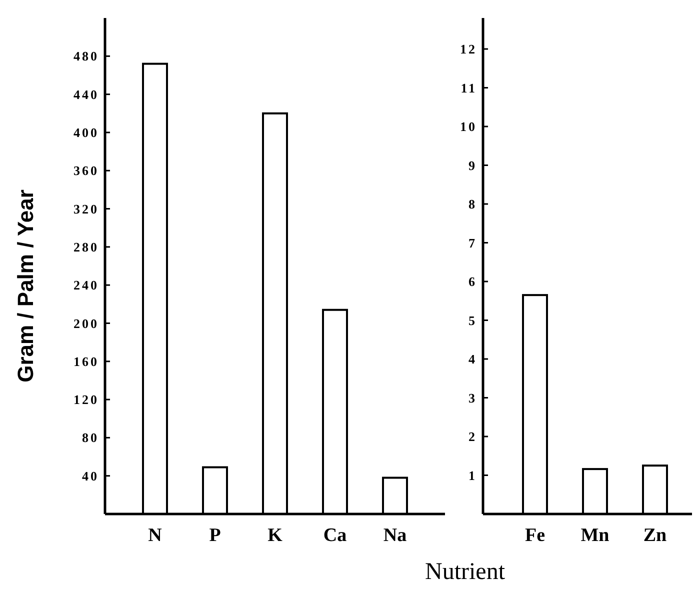 Image resolution: width=700 pixels, height=596 pixels. I want to click on y-tick-label: 80, so click(90, 438).